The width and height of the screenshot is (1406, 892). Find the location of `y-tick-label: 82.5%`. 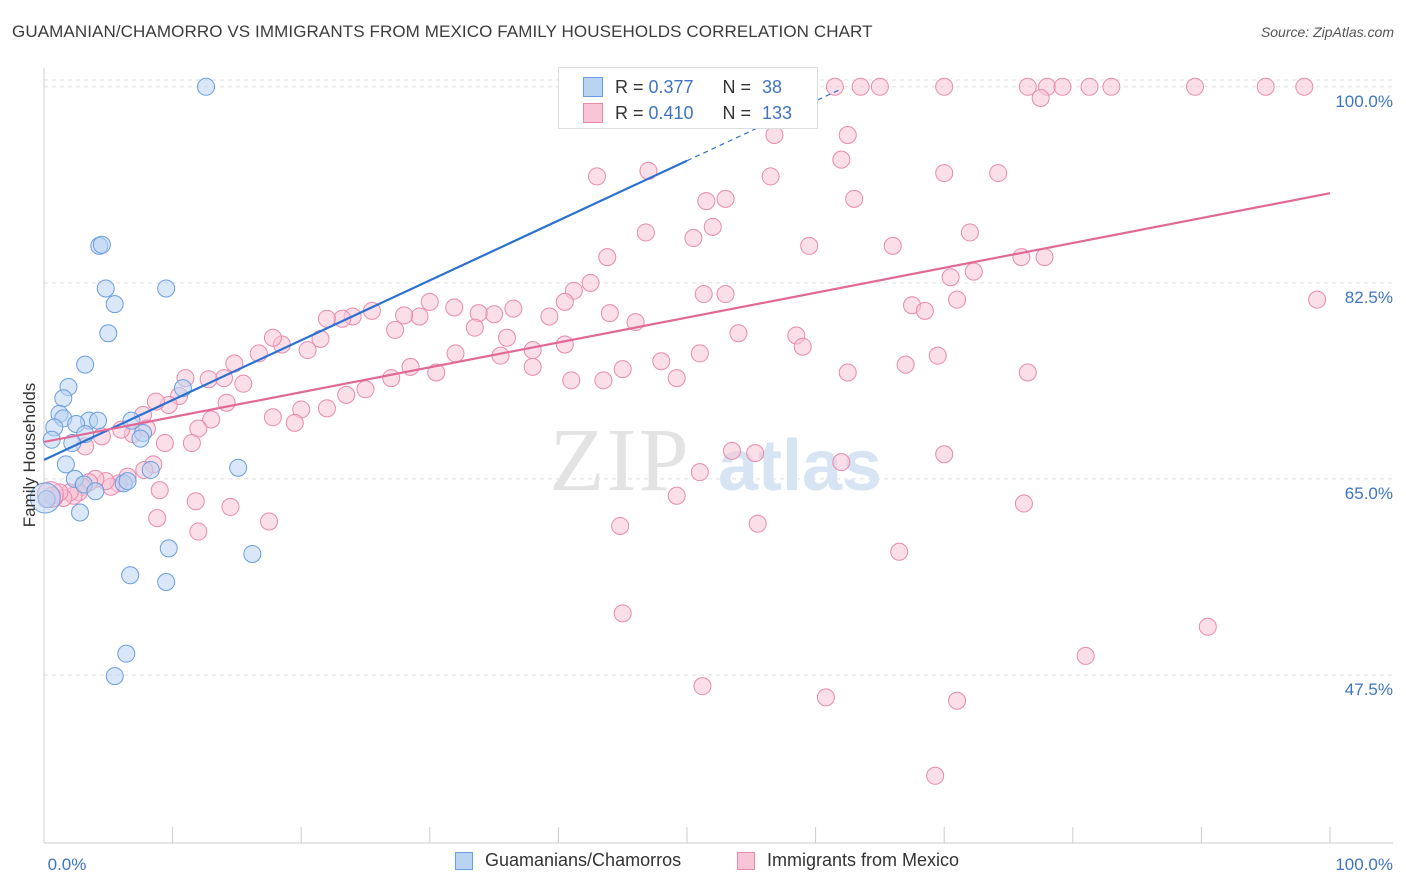

y-tick-label: 82.5% is located at coordinates (1369, 297).